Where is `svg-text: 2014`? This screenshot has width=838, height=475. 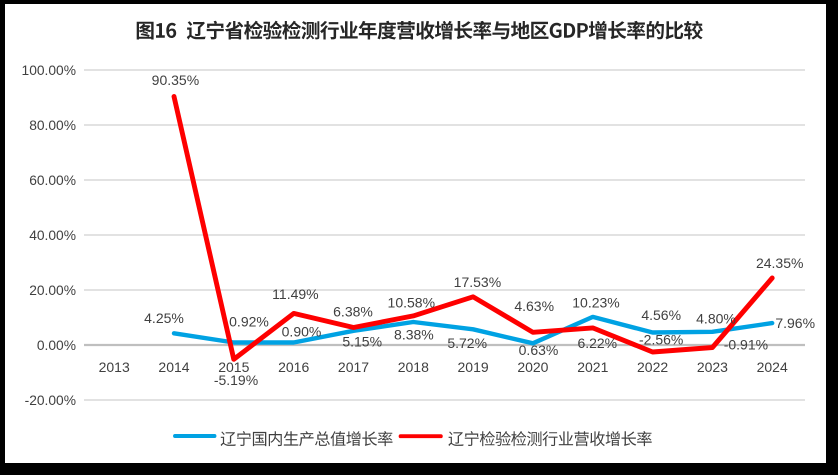 svg-text: 2014 is located at coordinates (173, 367).